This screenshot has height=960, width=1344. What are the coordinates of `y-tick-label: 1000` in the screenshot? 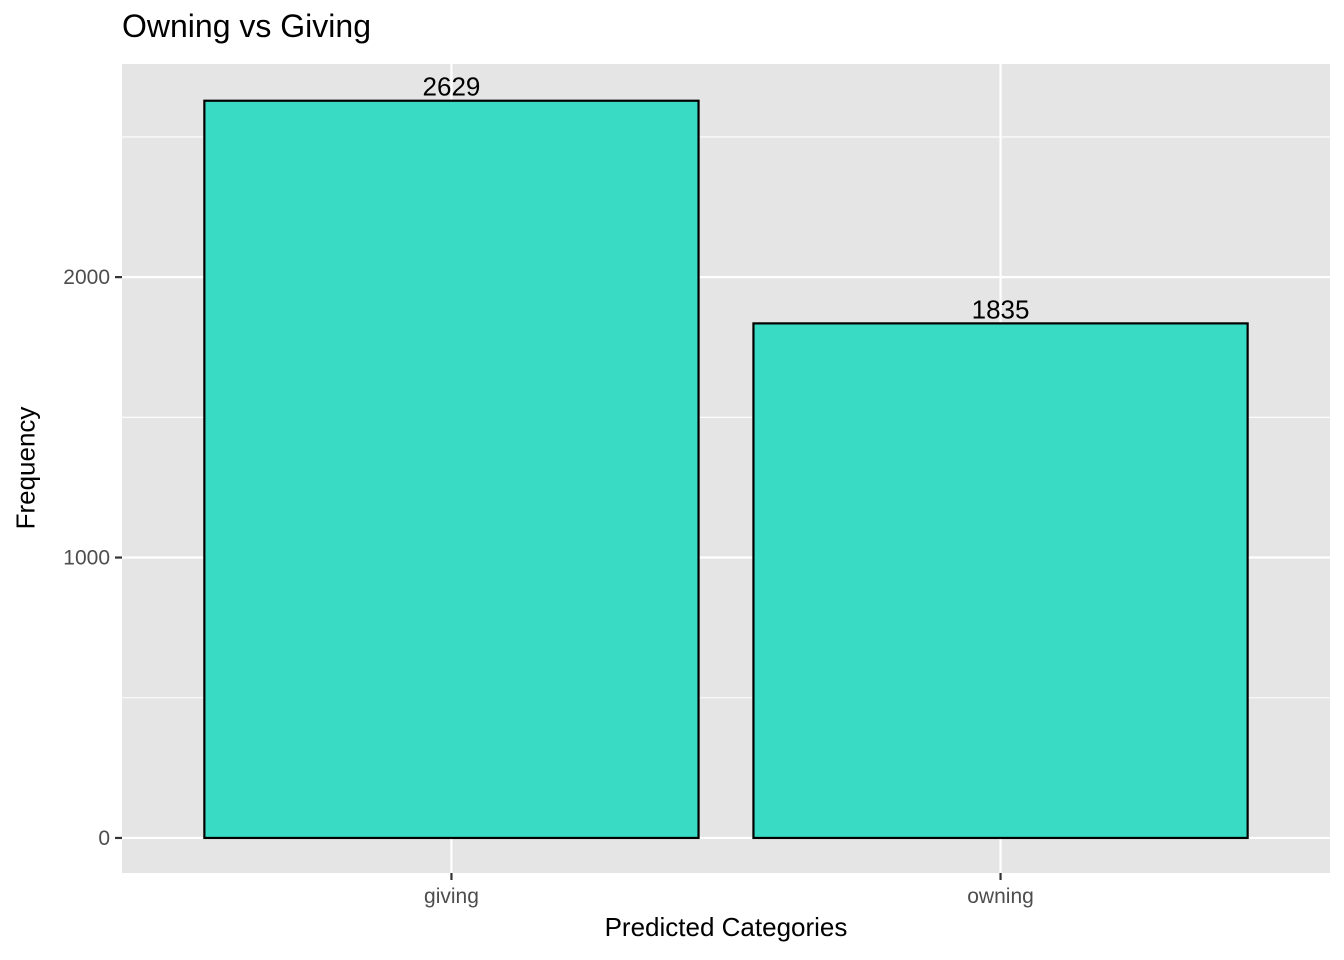 It's located at (86, 558).